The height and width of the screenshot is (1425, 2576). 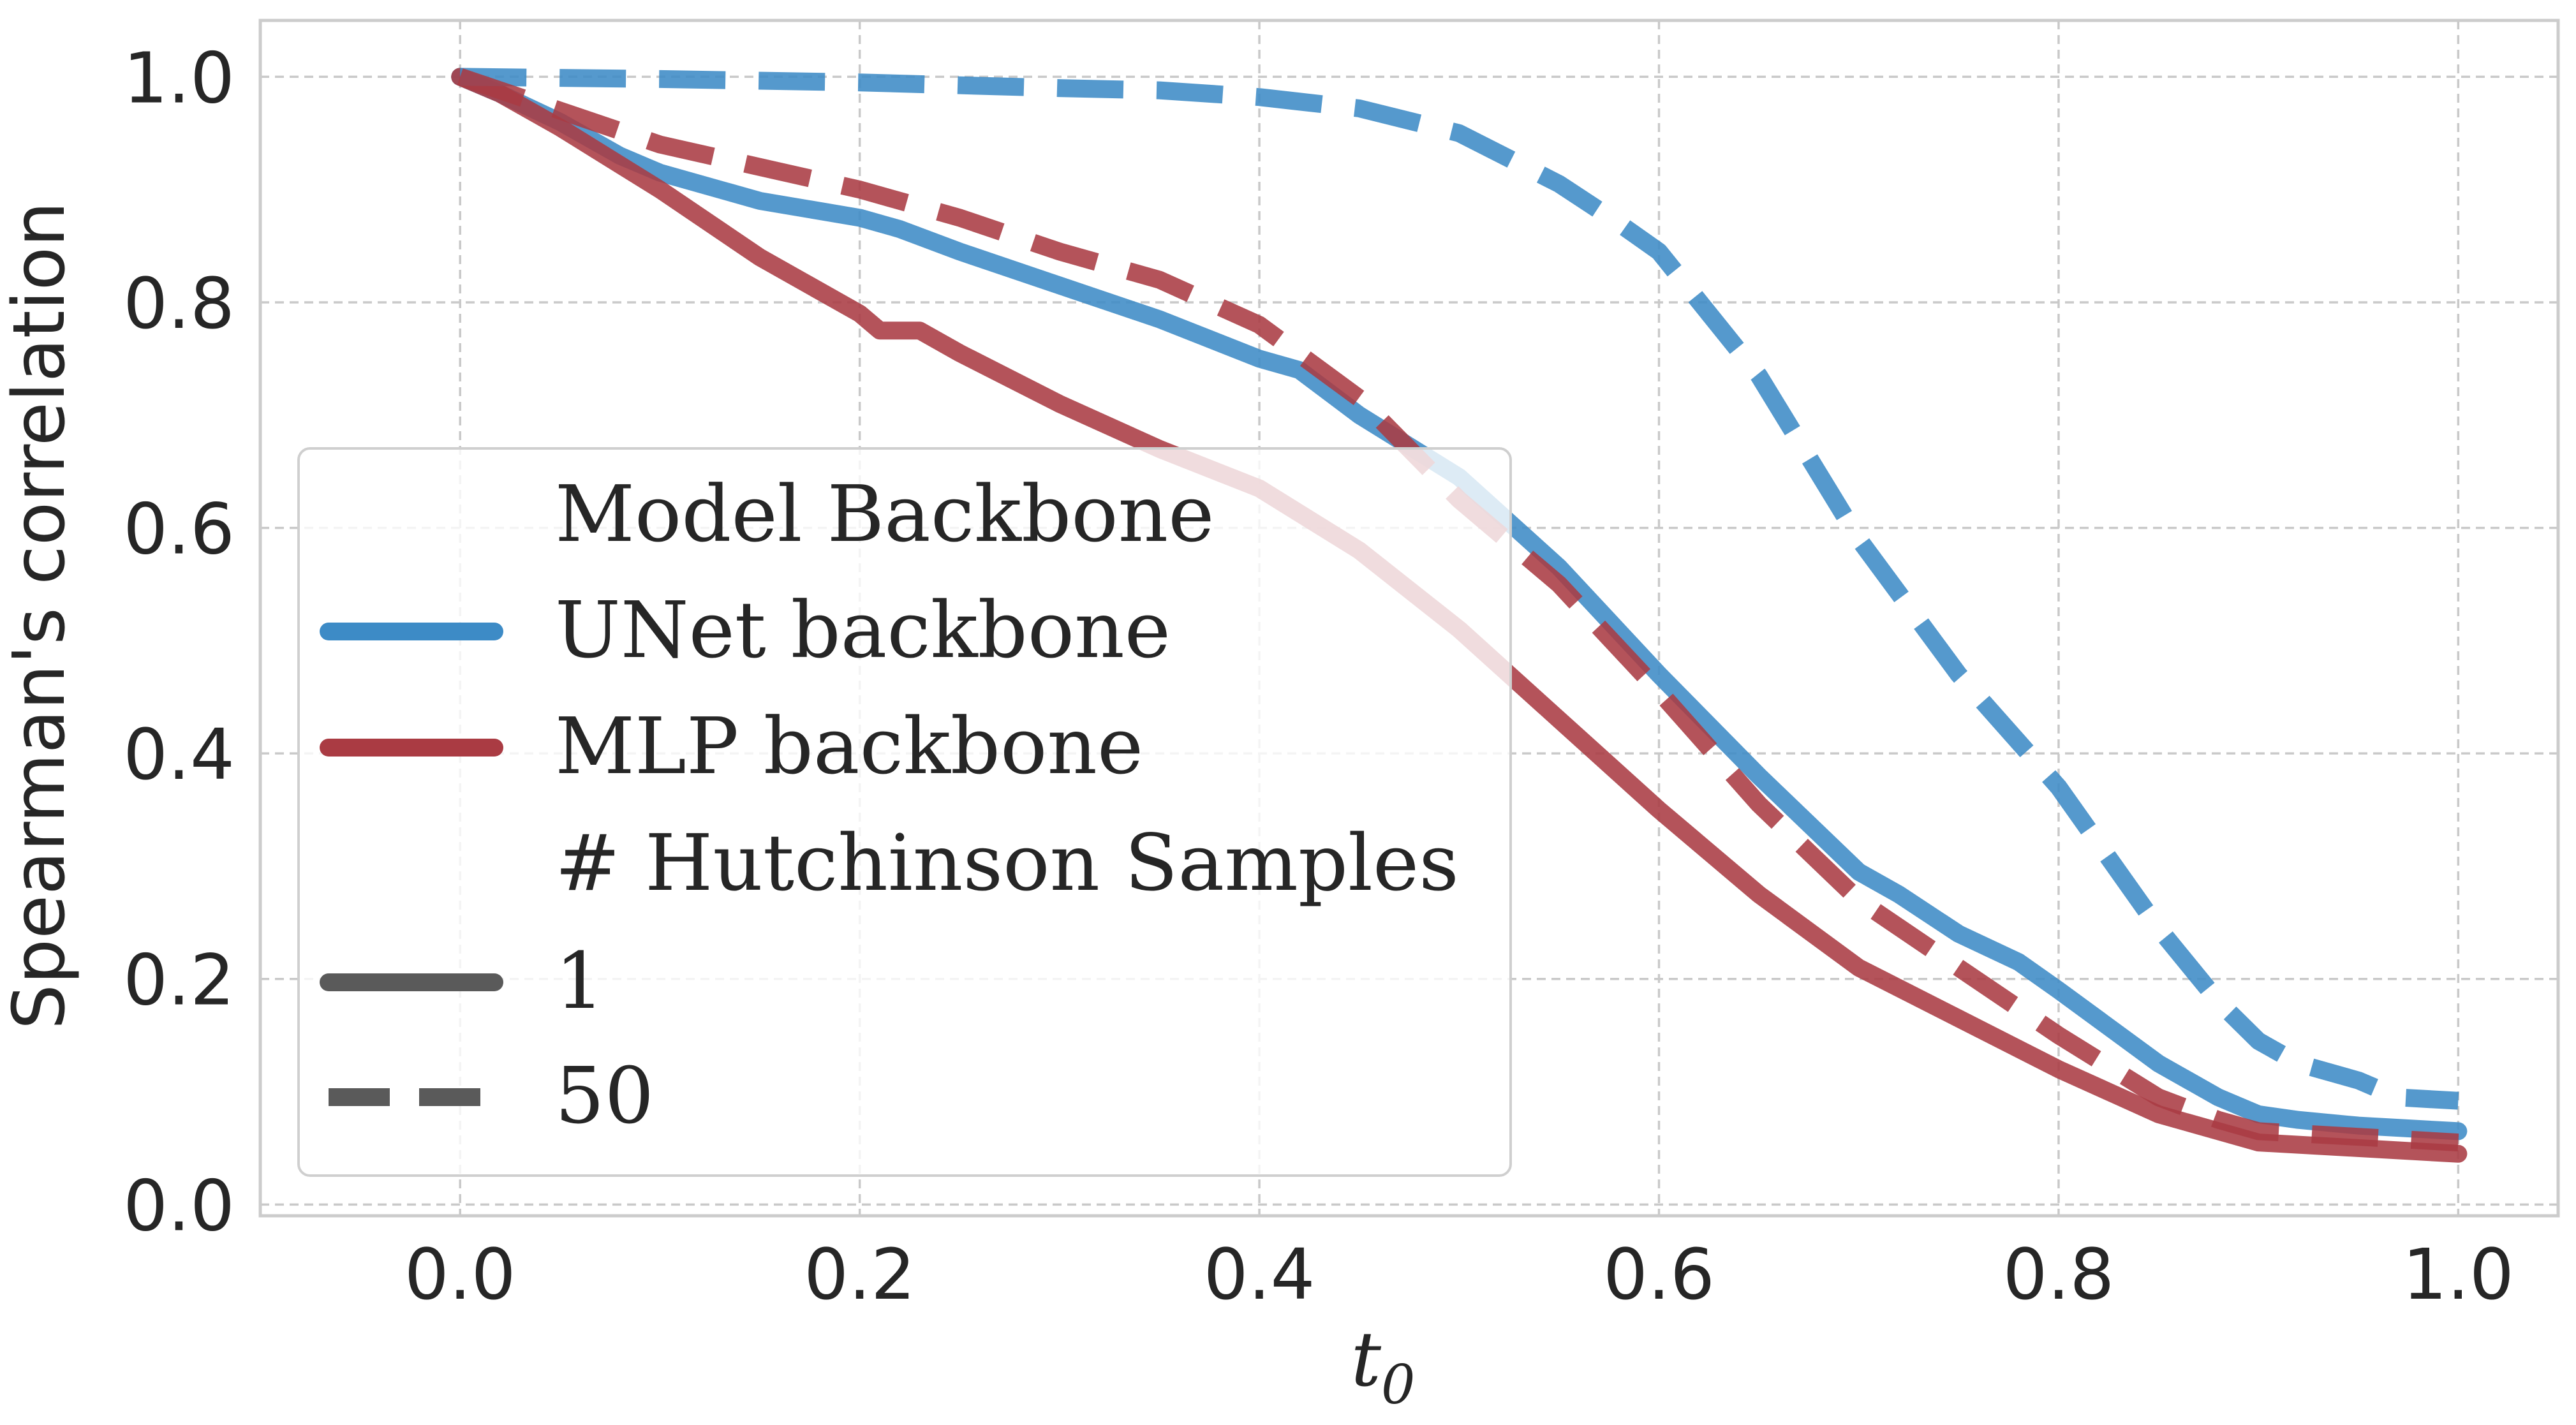 I want to click on y-tick-label: 0.4, so click(x=179, y=755).